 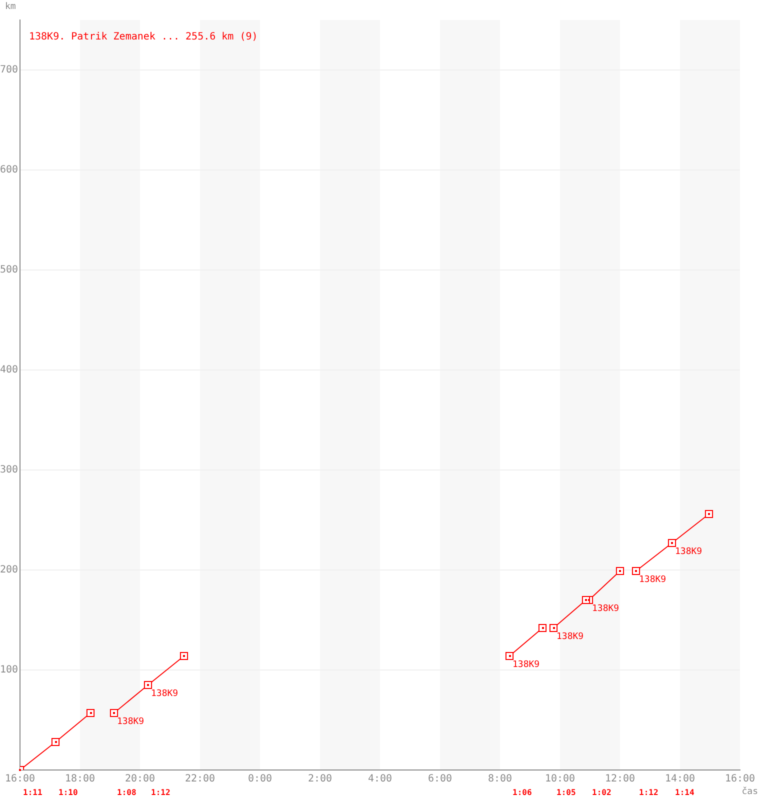 I want to click on x-tick-label: 8:00, so click(x=500, y=779).